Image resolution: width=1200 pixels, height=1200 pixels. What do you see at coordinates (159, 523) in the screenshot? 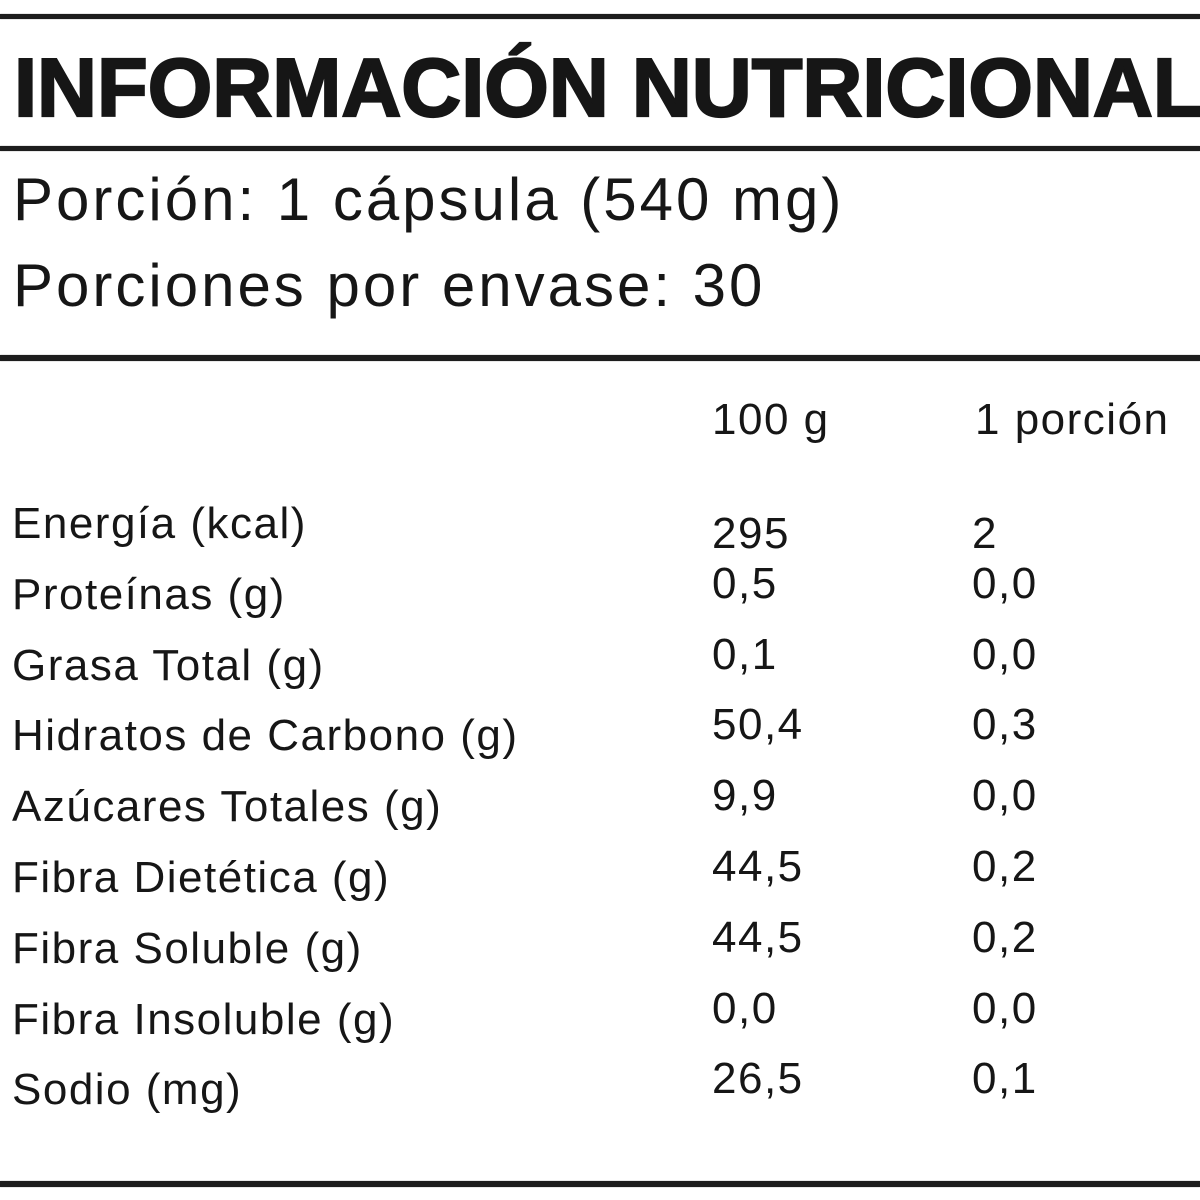
I see `nutrient-name: Energía (kcal)` at bounding box center [159, 523].